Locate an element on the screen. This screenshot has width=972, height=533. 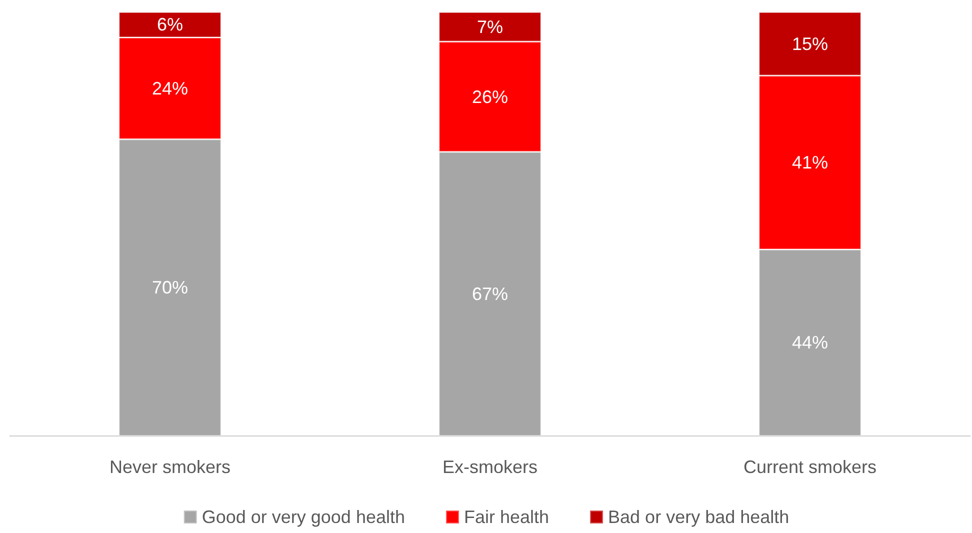
legend-label: Fair health is located at coordinates (507, 517).